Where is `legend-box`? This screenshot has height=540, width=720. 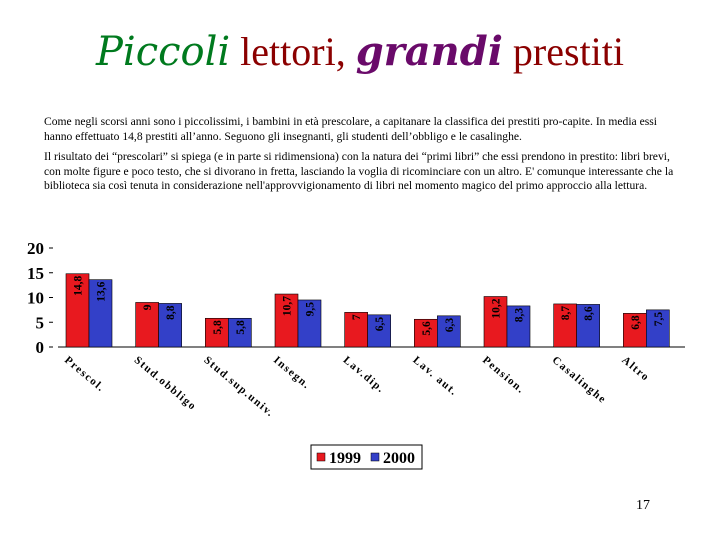
legend-box is located at coordinates (366, 457).